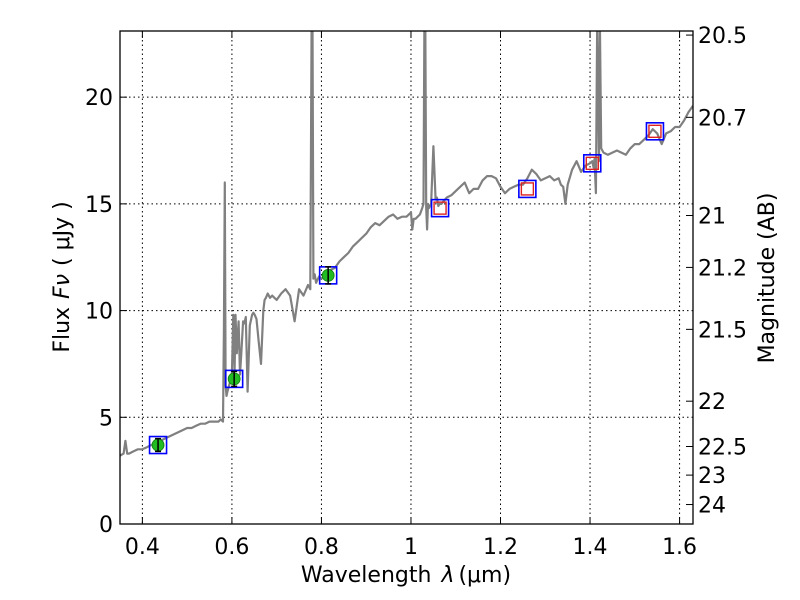 This screenshot has height=600, width=800. Describe the element at coordinates (447, 575) in the screenshot. I see `x-axis-label-symbol: λ` at that location.